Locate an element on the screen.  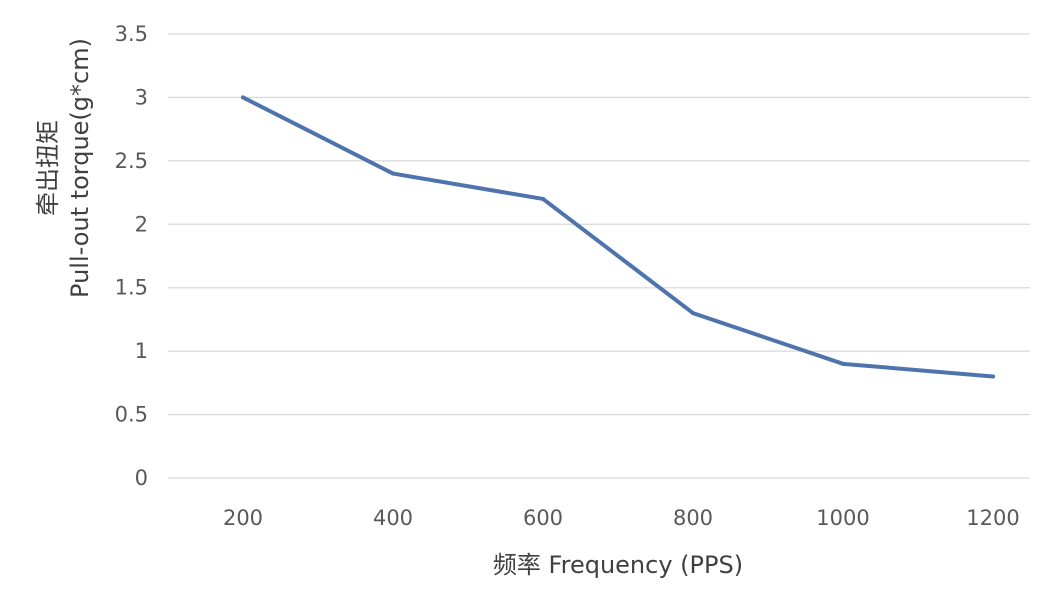
y-tick-label: 3.5 is located at coordinates (131, 34).